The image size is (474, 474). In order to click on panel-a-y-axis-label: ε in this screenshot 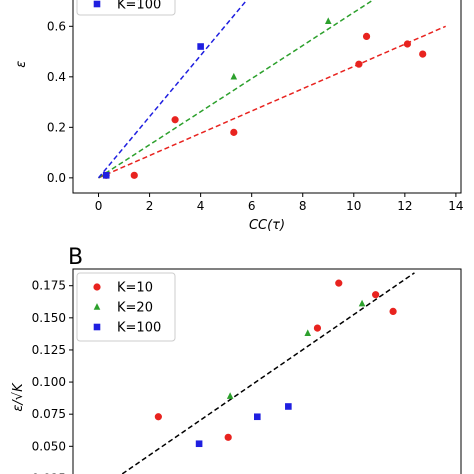, I will do `click(21, 64)`.